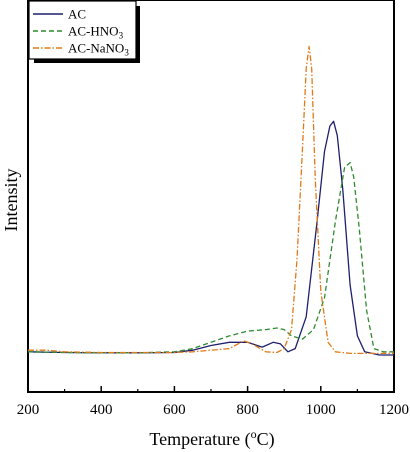 This screenshot has width=410, height=452. What do you see at coordinates (101, 410) in the screenshot?
I see `x-tick-label: 400` at bounding box center [101, 410].